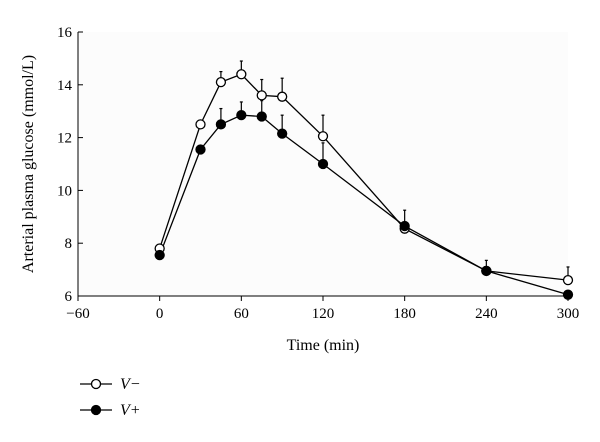  I want to click on x-tick-label: 60, so click(241, 314).